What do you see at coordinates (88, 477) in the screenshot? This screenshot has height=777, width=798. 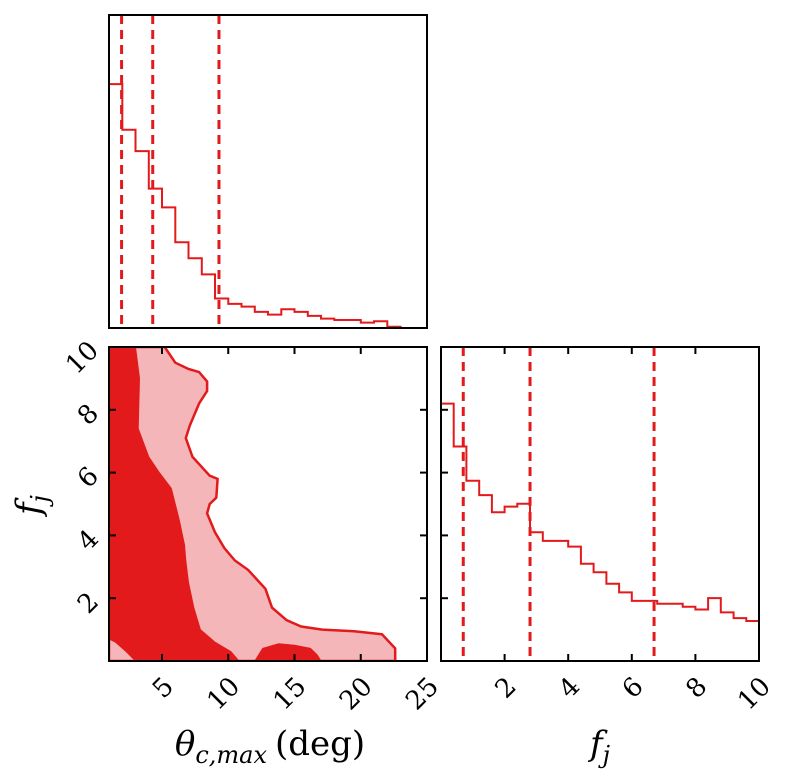 I see `y-tick-label: 6` at bounding box center [88, 477].